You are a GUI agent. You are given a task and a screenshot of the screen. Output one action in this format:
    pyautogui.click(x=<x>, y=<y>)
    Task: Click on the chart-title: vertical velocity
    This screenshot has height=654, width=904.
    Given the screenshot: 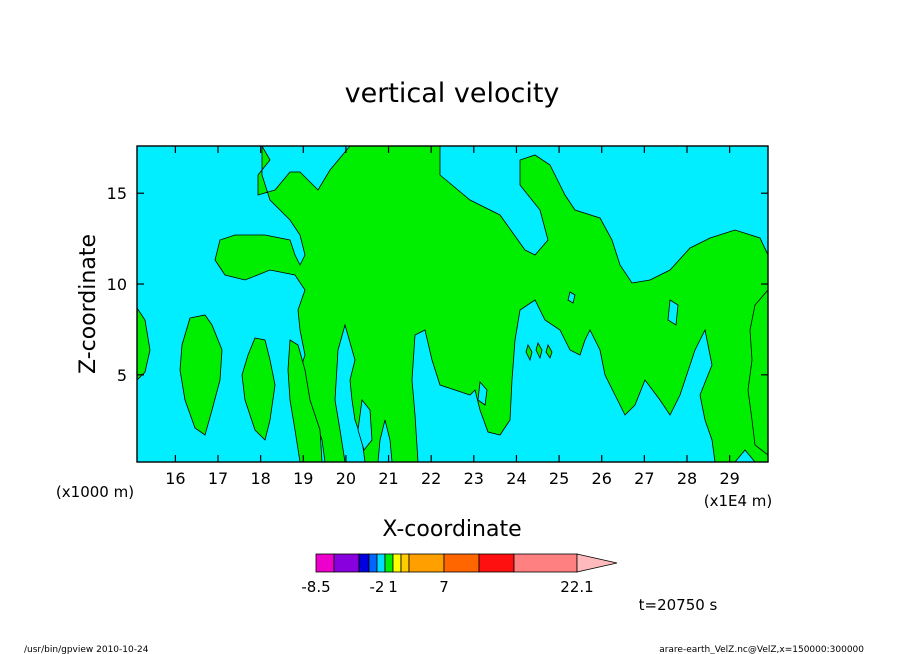 What is the action you would take?
    pyautogui.click(x=452, y=93)
    